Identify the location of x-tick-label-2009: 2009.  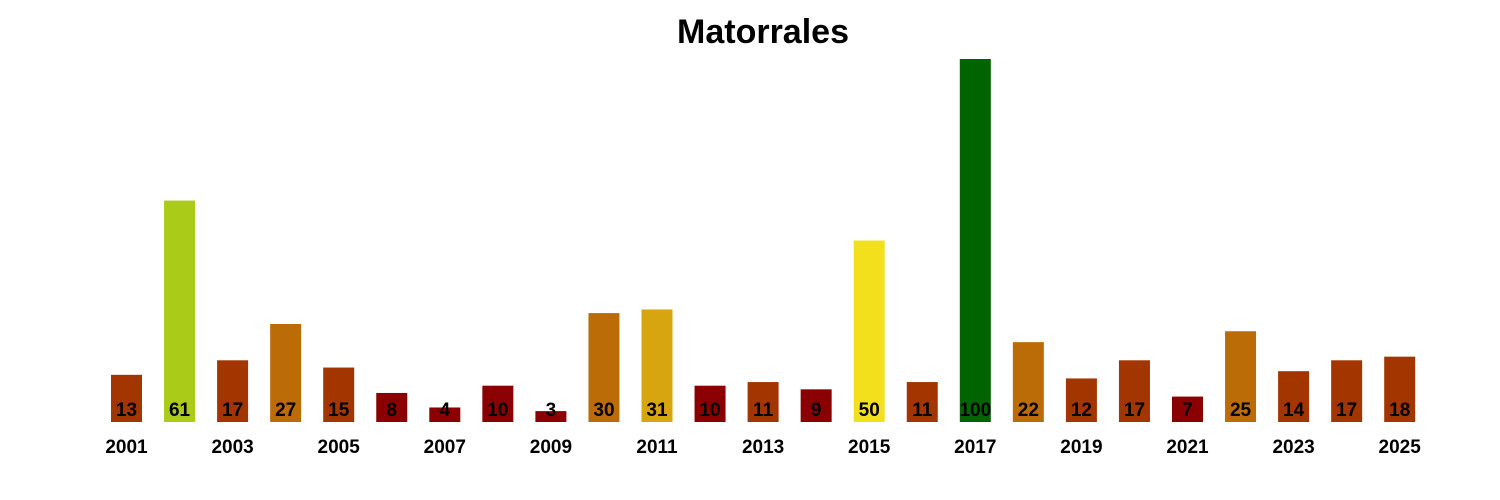
(551, 447).